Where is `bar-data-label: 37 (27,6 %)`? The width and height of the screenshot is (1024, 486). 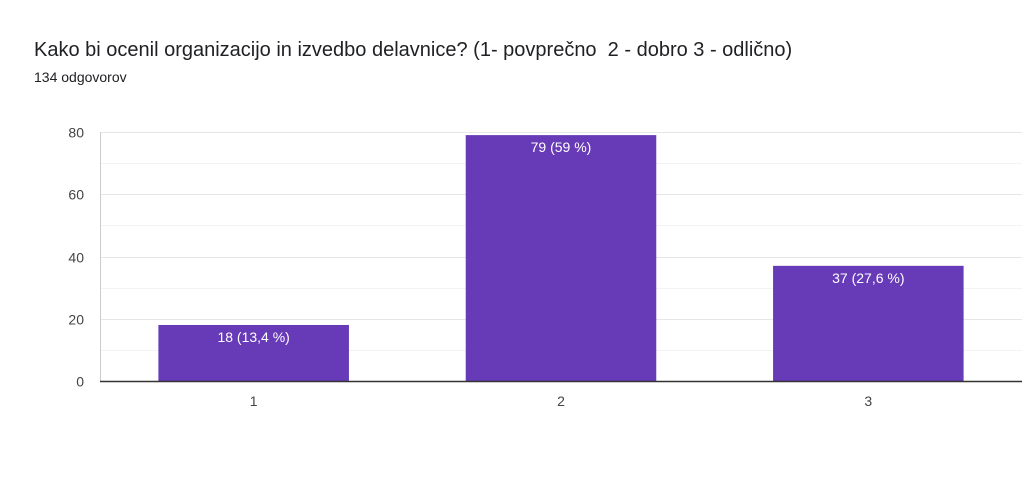 bar-data-label: 37 (27,6 %) is located at coordinates (868, 278).